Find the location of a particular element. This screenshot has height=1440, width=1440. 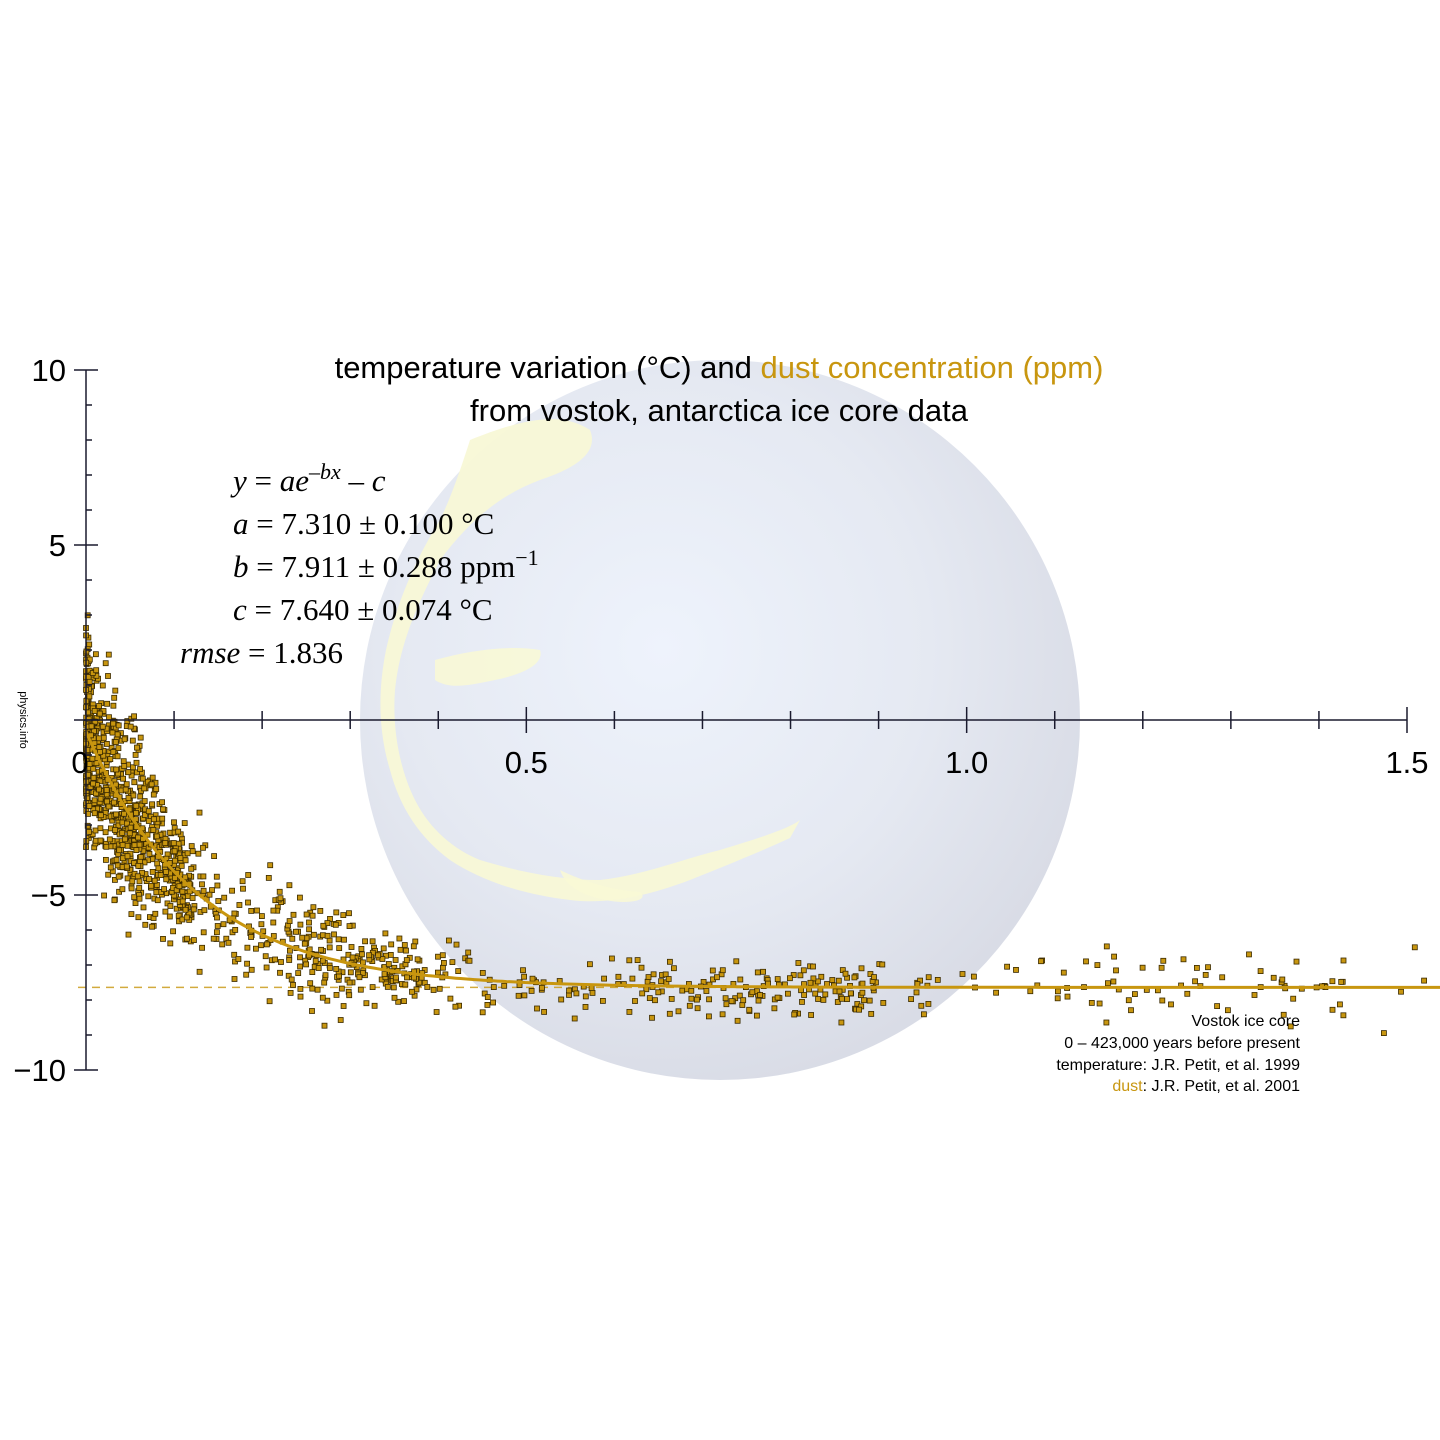

y-tick-label: 5 is located at coordinates (57, 545).